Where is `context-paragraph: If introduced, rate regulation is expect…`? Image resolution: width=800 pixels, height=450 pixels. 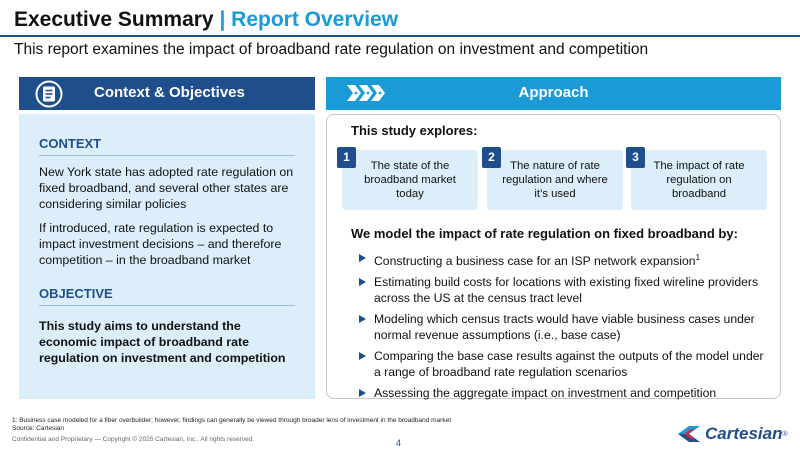
context-paragraph: If introduced, rate regulation is expect… is located at coordinates (160, 244).